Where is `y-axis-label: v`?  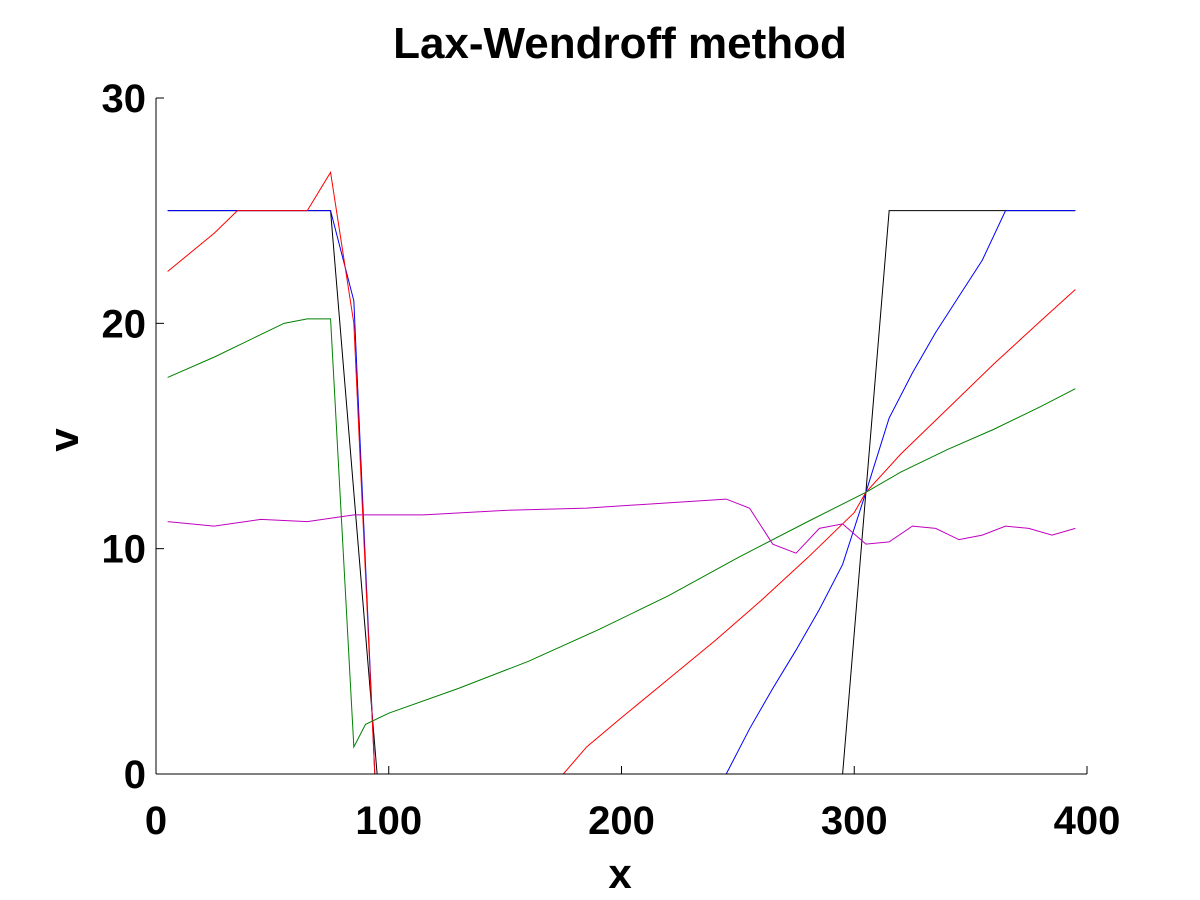
y-axis-label: v is located at coordinates (63, 440).